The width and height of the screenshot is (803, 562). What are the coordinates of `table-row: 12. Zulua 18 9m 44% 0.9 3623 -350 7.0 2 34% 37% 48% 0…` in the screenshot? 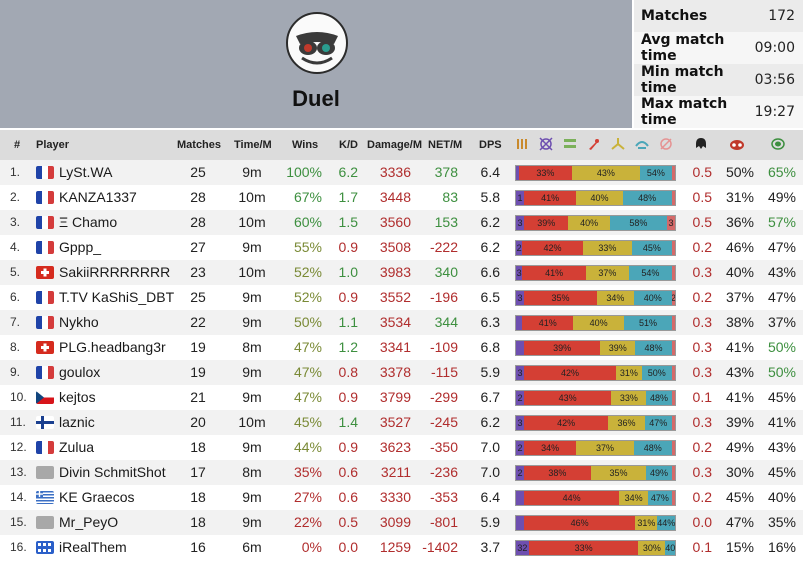 It's located at (401, 447).